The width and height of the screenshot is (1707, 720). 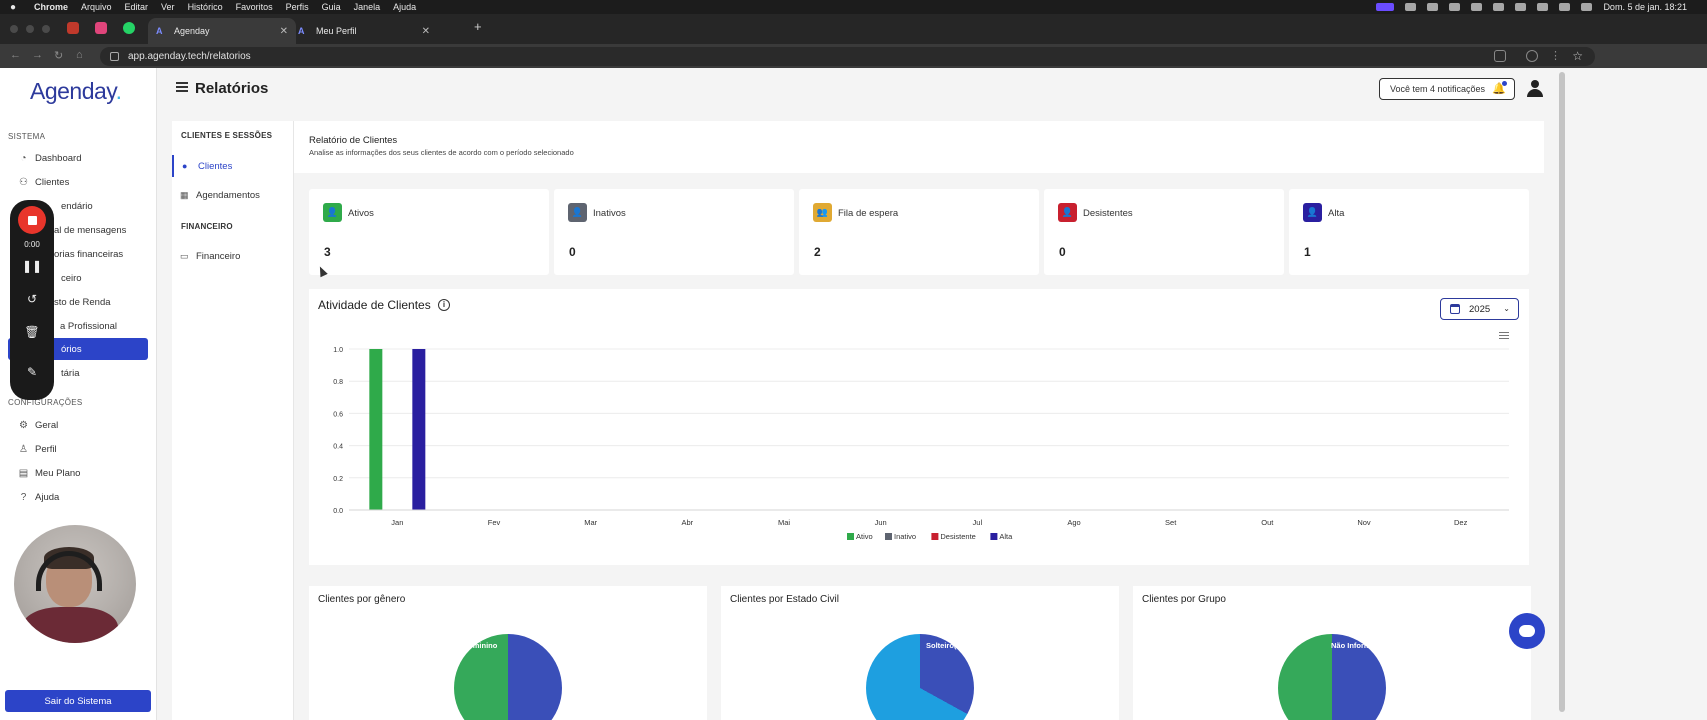 I want to click on sidebar-item-calendario: endário, so click(x=85, y=206).